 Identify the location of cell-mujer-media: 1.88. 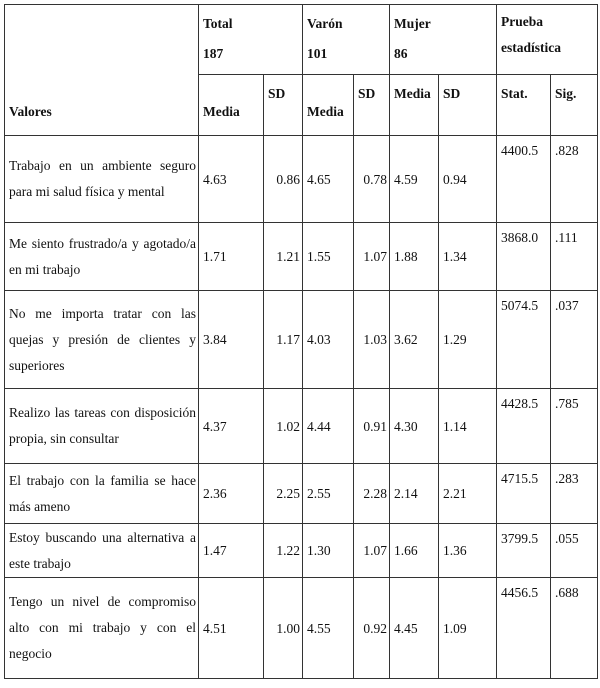
(414, 256).